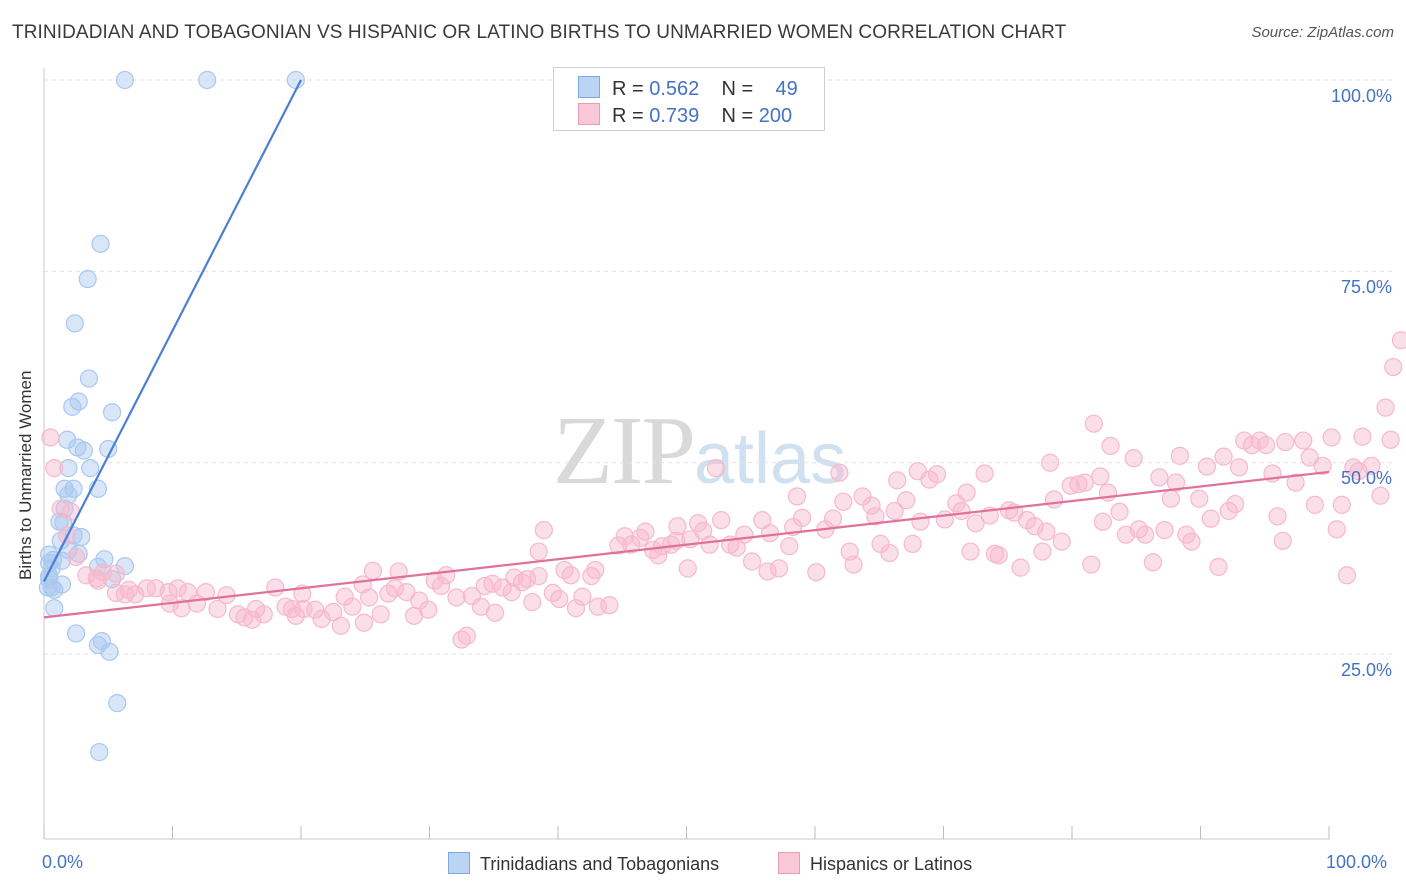 Image resolution: width=1406 pixels, height=892 pixels. I want to click on bottom-legend-swatch-pink, so click(789, 863).